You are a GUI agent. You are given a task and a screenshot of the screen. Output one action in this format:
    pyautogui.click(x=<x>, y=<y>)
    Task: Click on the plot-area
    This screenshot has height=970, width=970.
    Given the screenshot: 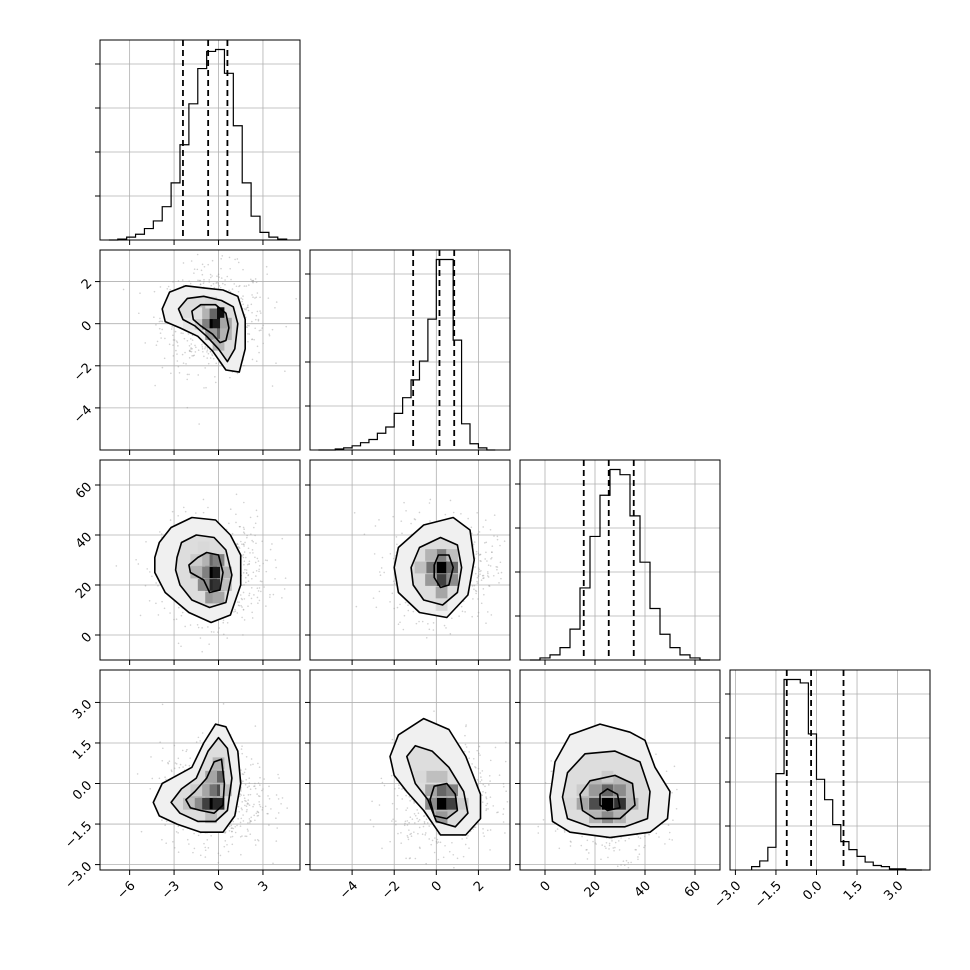 What is the action you would take?
    pyautogui.click(x=209, y=339)
    